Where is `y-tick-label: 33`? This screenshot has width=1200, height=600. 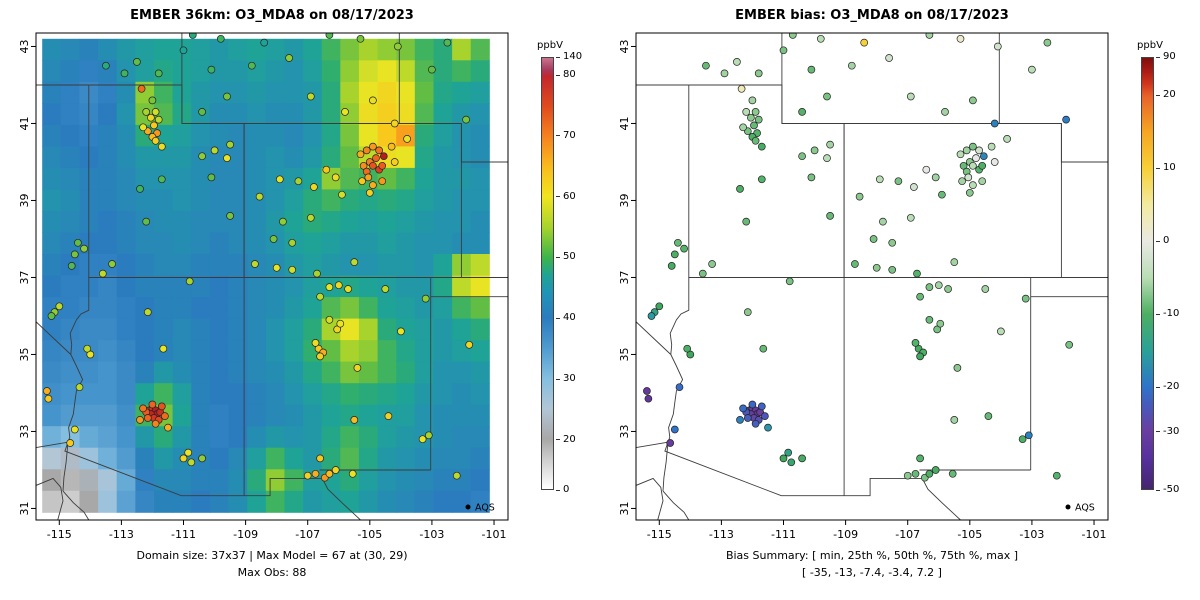 y-tick-label: 33 is located at coordinates (24, 431).